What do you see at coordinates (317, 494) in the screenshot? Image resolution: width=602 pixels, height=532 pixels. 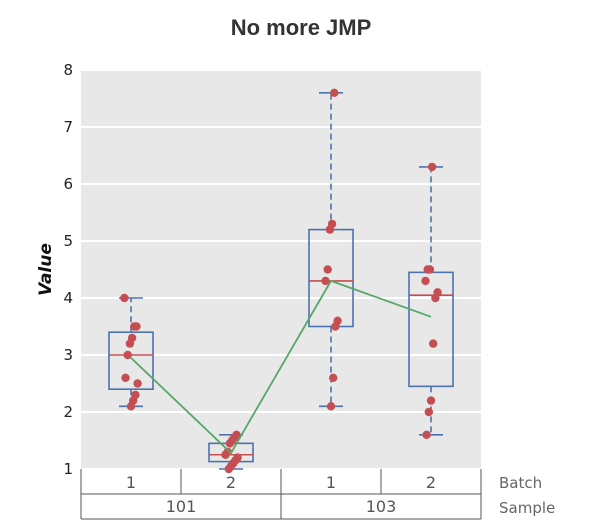 I see `group-axis: 1 2 1 2 101 103 Batch Sample` at bounding box center [317, 494].